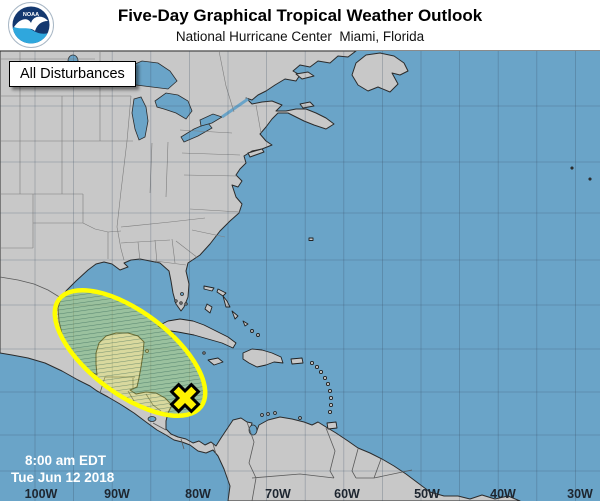  What do you see at coordinates (63, 477) in the screenshot?
I see `issued-date: Tue Jun 12 2018` at bounding box center [63, 477].